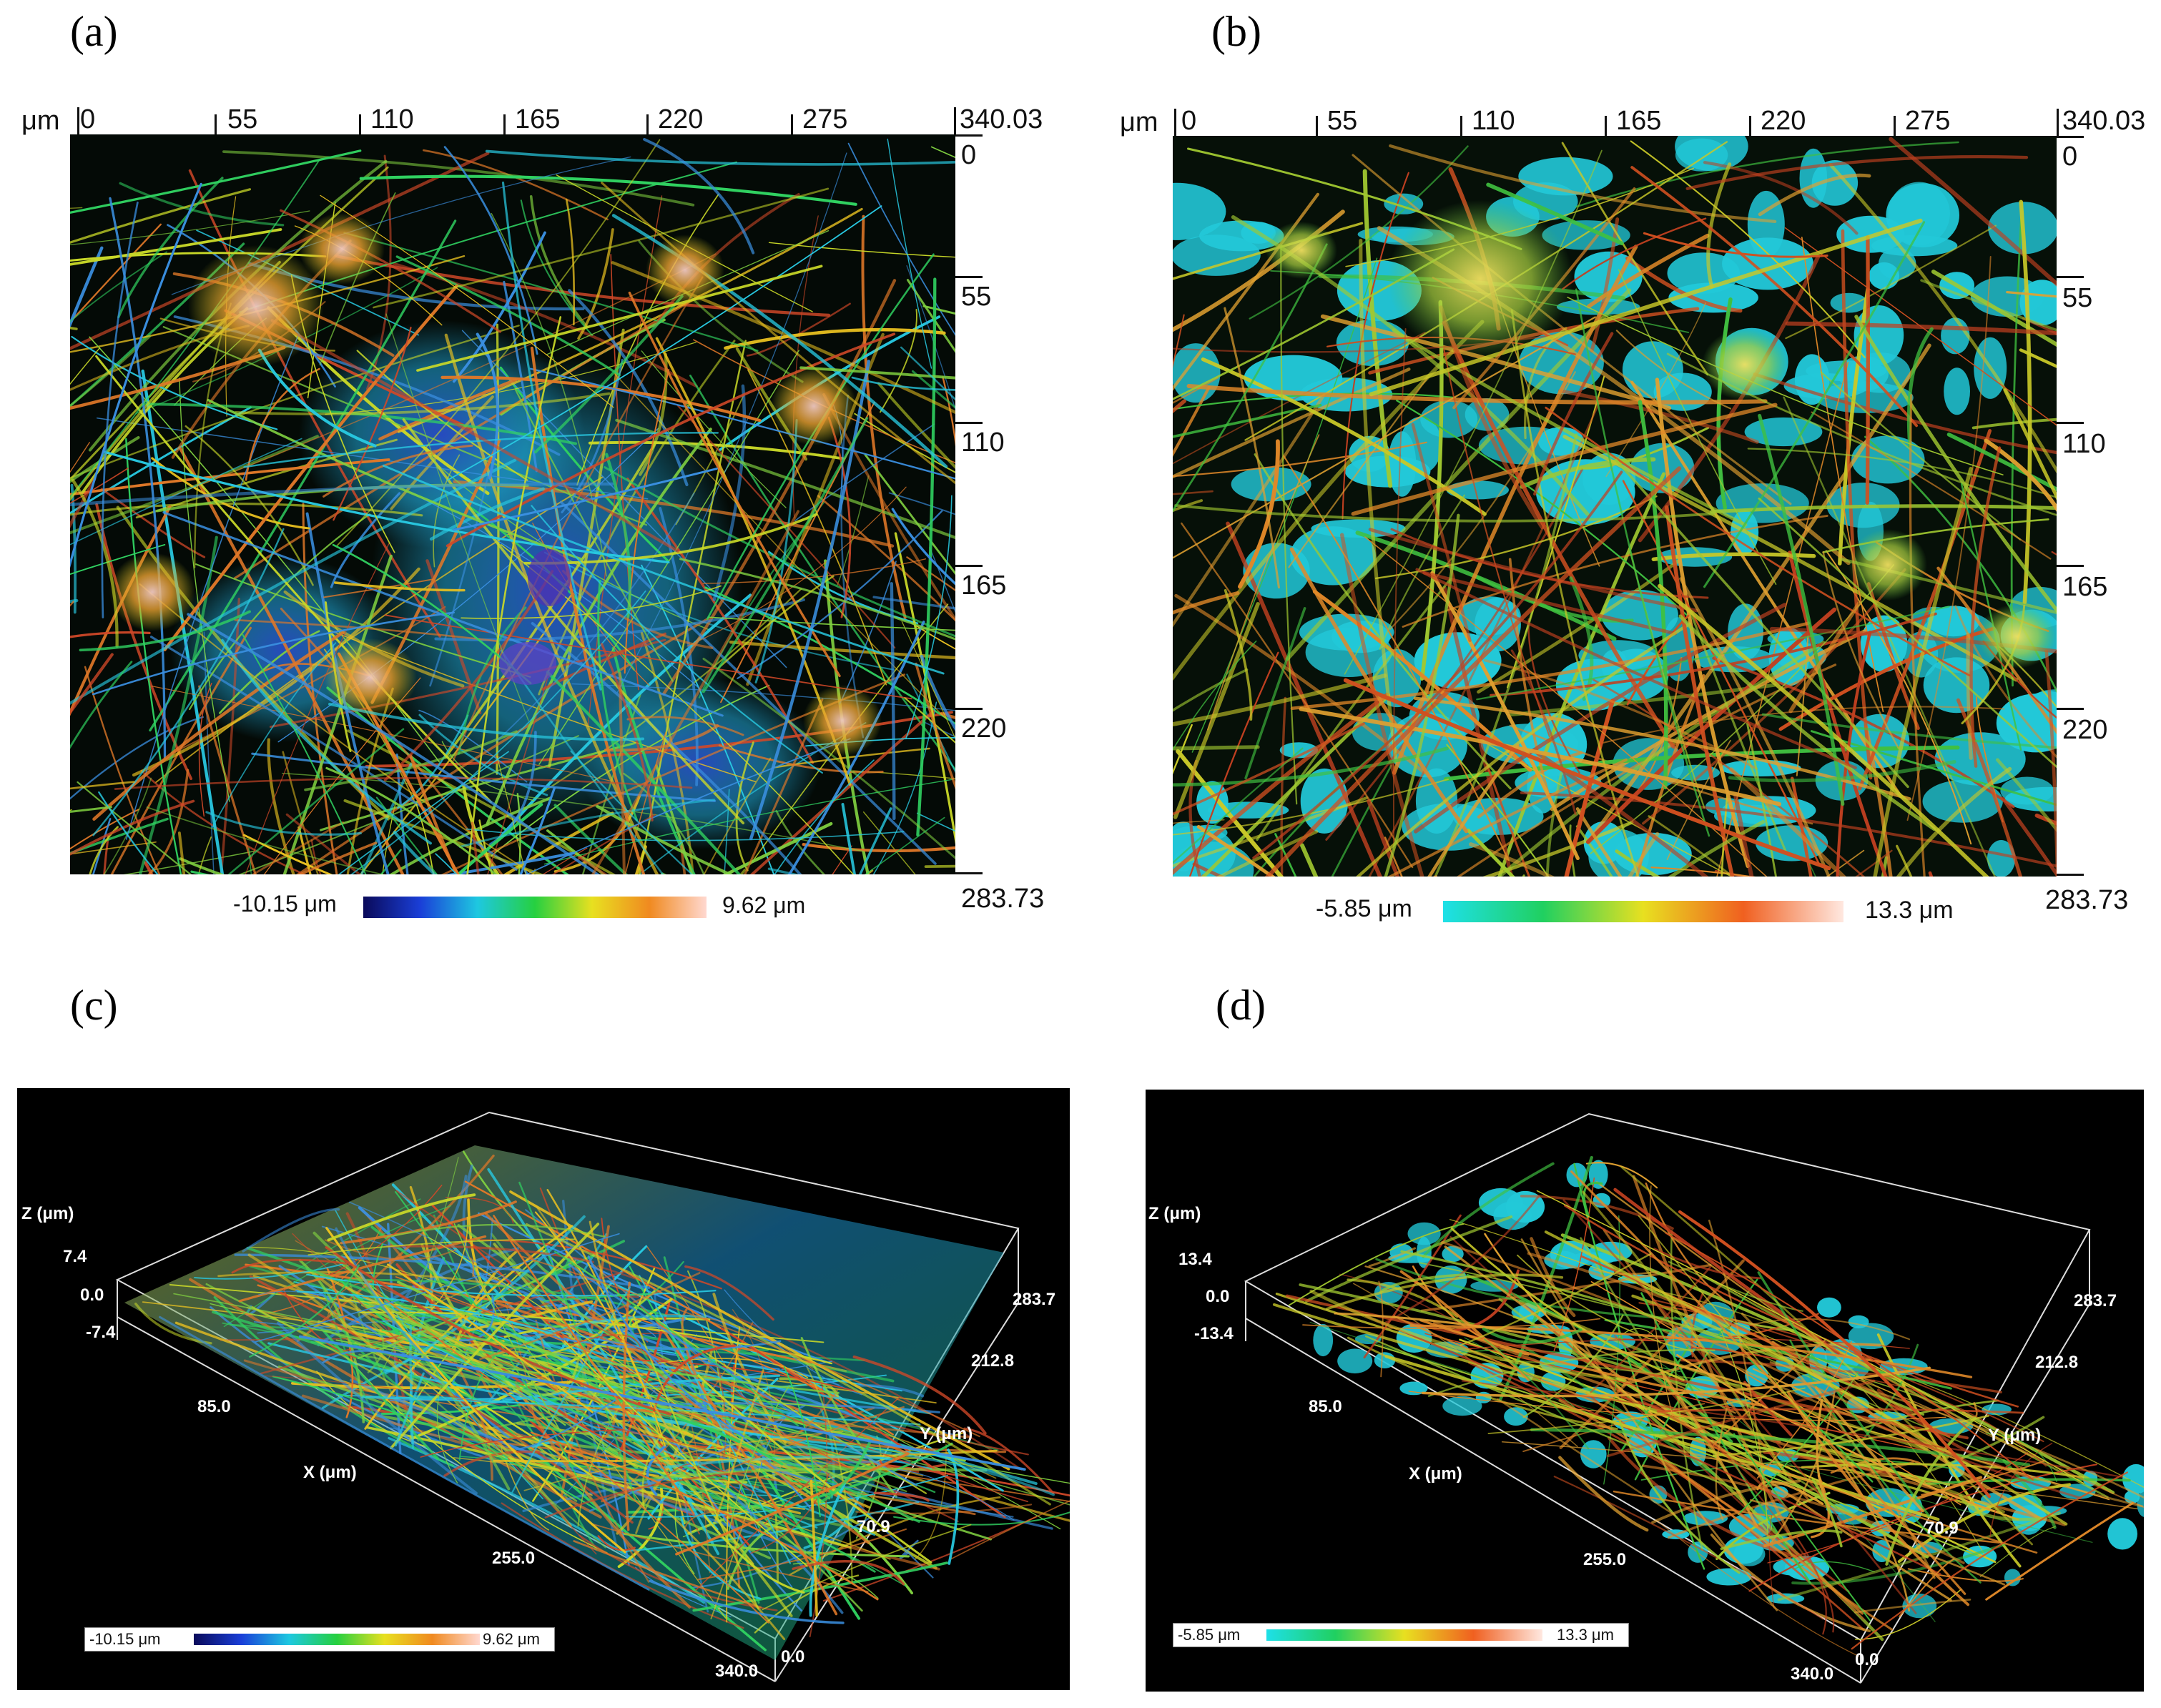 The height and width of the screenshot is (1708, 2161). Describe the element at coordinates (337, 1639) in the screenshot. I see `panel-c-colorbar` at that location.